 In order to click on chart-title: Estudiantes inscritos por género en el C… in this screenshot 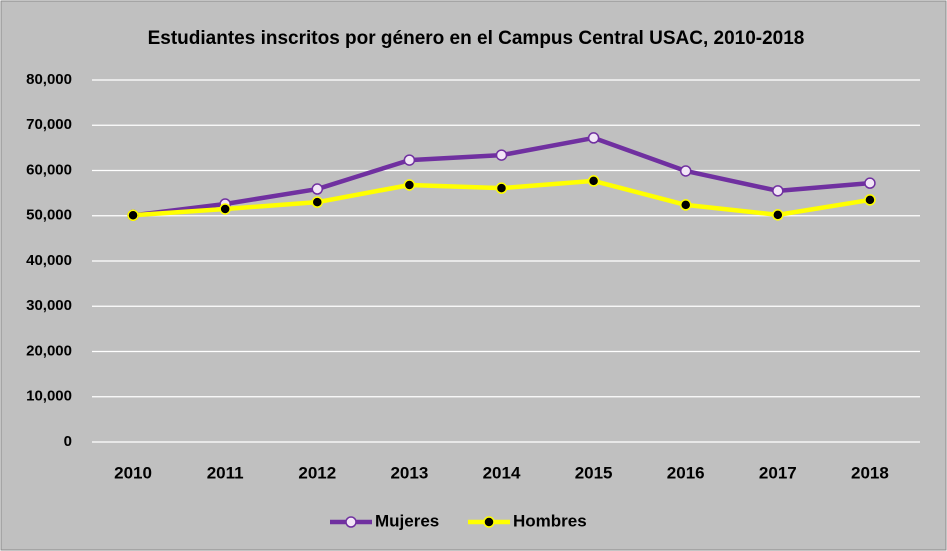, I will do `click(476, 38)`.